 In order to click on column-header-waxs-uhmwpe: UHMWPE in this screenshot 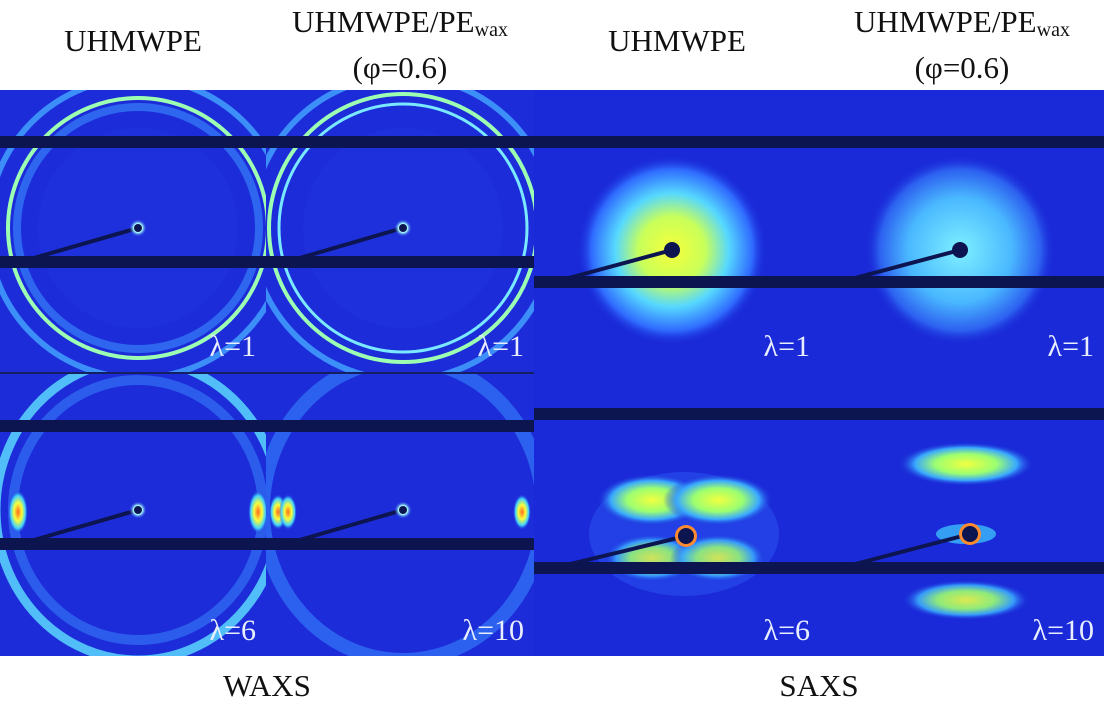, I will do `click(133, 45)`.